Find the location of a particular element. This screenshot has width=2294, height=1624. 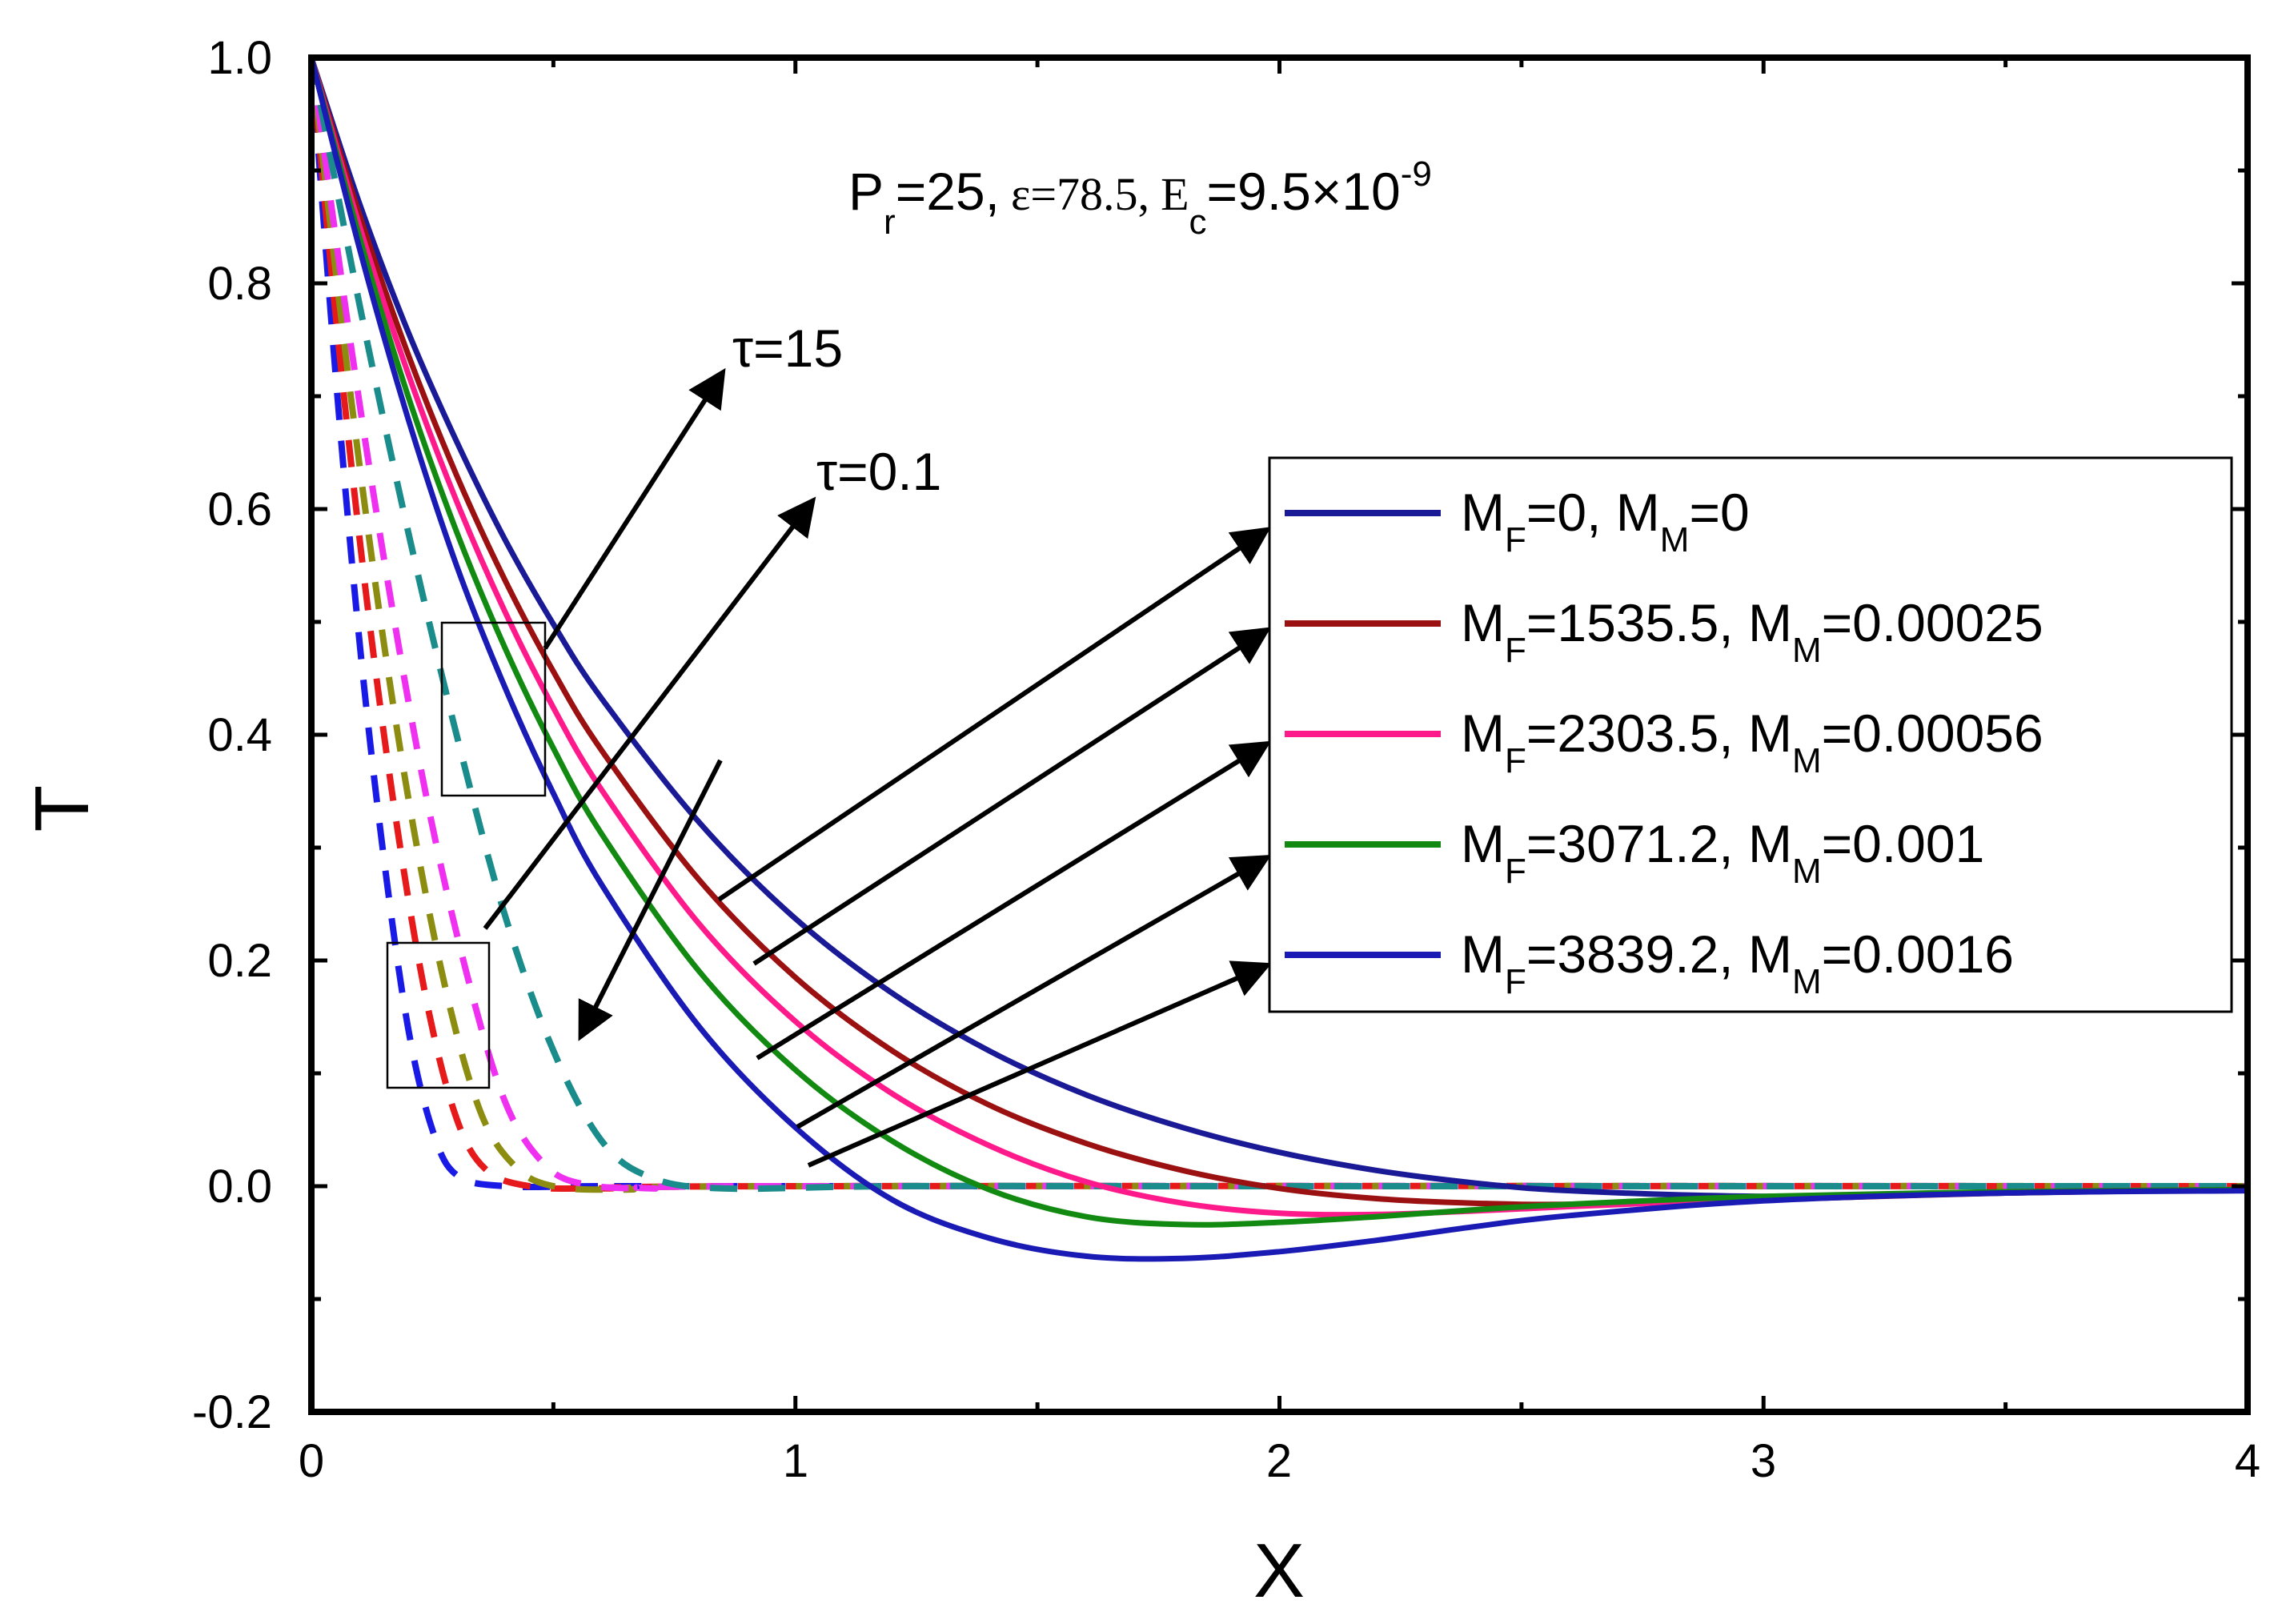

eps-value: ε=78.5, is located at coordinates (1080, 194).